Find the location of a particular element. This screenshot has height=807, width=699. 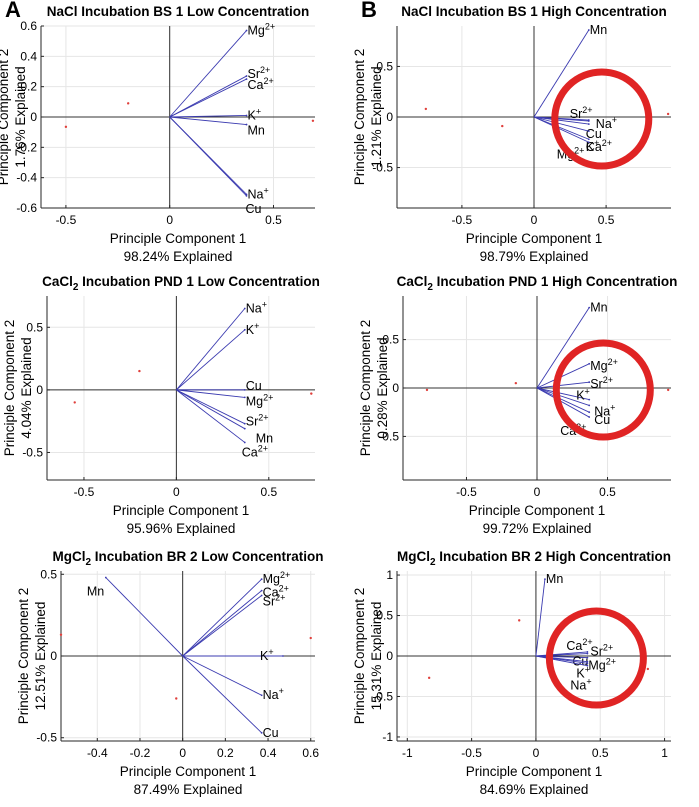

vector-cu is located at coordinates (561, 657).